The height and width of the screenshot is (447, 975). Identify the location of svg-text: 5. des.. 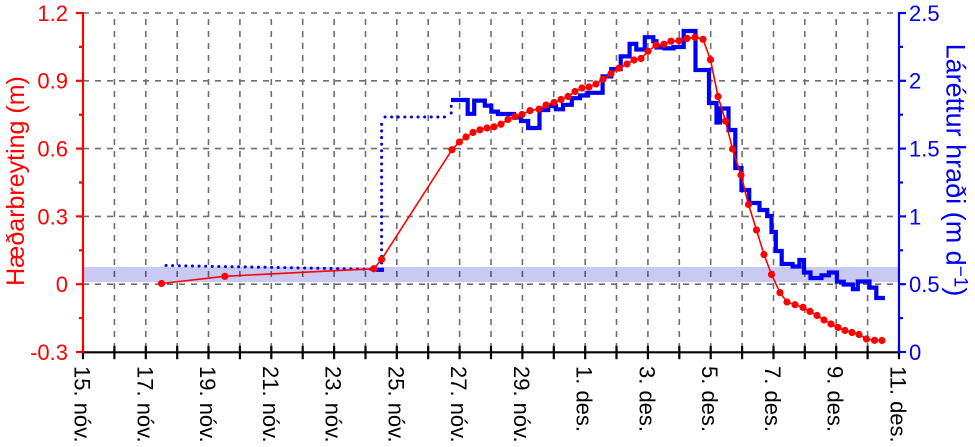
(709, 399).